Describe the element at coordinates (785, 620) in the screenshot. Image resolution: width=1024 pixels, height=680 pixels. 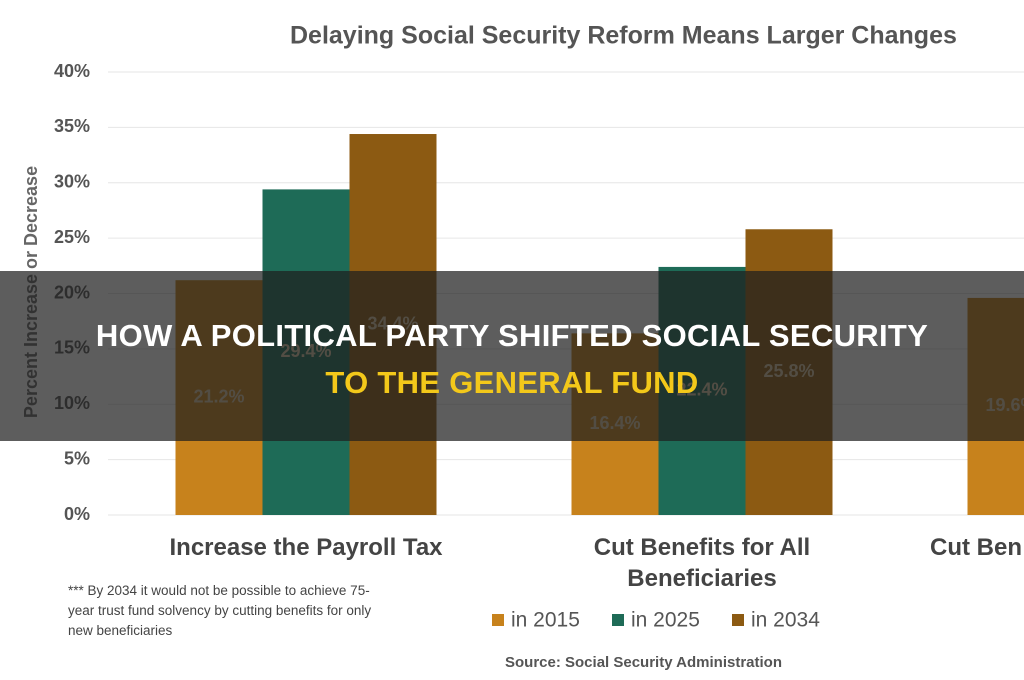
I see `legend-label: in 2034` at that location.